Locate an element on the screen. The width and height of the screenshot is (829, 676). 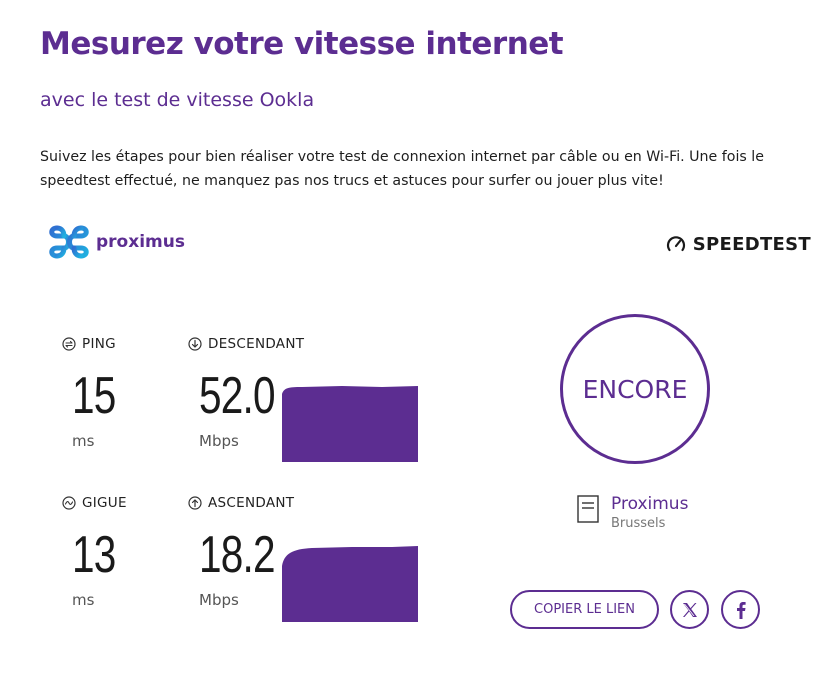
proximus-logo: proximus is located at coordinates (116, 242).